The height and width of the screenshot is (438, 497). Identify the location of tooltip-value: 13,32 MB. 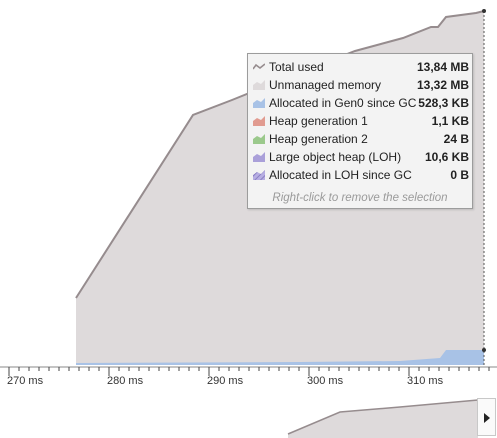
(442, 85).